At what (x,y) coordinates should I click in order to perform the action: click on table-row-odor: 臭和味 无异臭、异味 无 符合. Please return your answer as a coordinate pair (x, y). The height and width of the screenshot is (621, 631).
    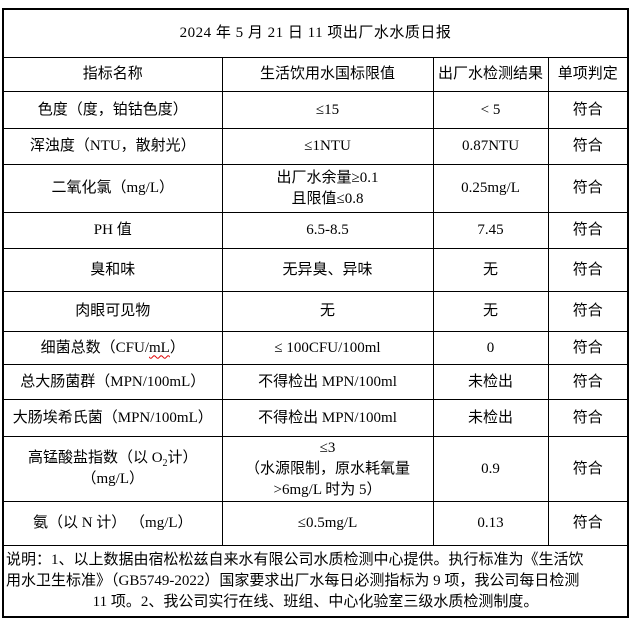
    Looking at the image, I should click on (315, 270).